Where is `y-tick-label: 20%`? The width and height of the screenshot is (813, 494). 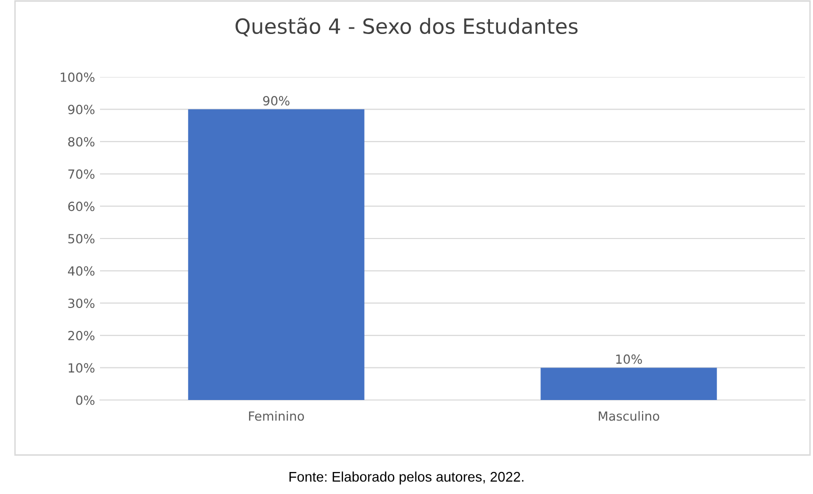 y-tick-label: 20% is located at coordinates (81, 335).